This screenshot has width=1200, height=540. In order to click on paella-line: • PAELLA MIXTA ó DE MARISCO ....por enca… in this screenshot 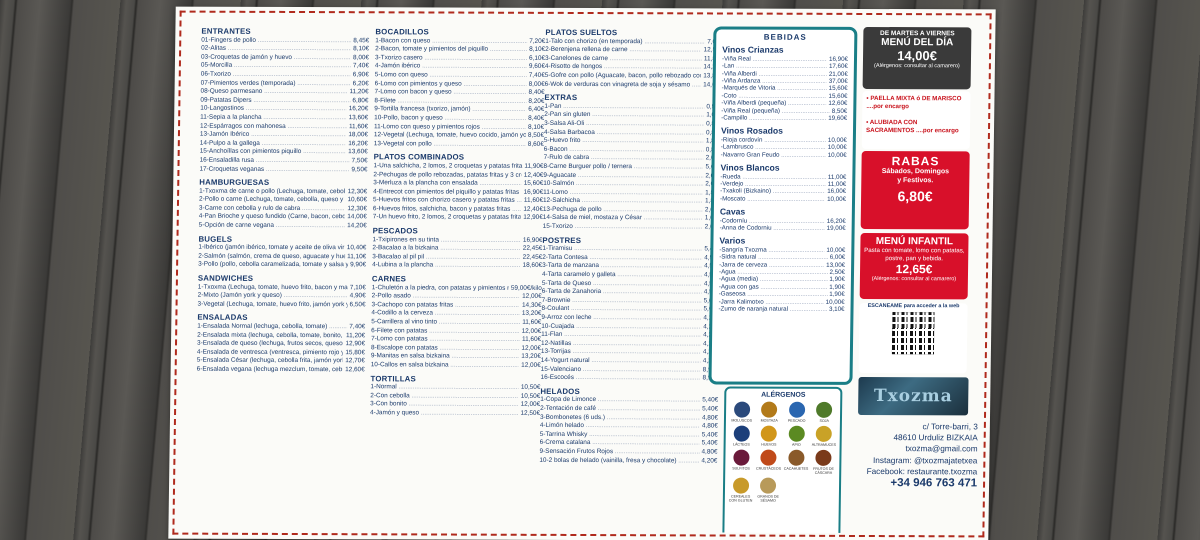, I will do `click(914, 102)`.